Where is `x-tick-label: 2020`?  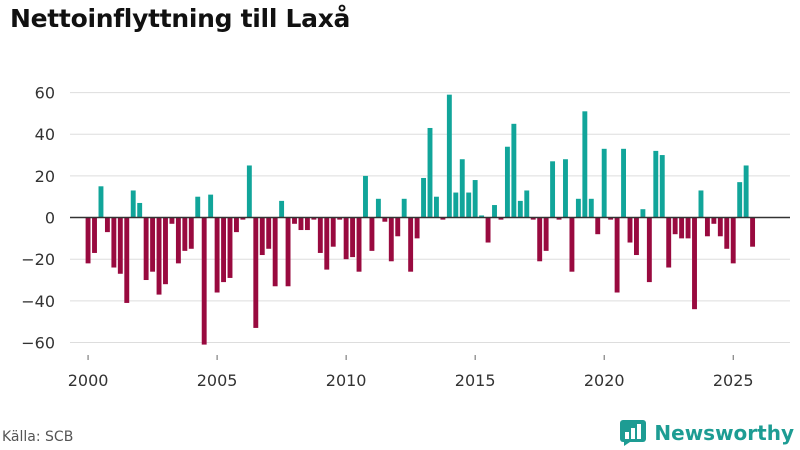 x-tick-label: 2020 is located at coordinates (604, 380).